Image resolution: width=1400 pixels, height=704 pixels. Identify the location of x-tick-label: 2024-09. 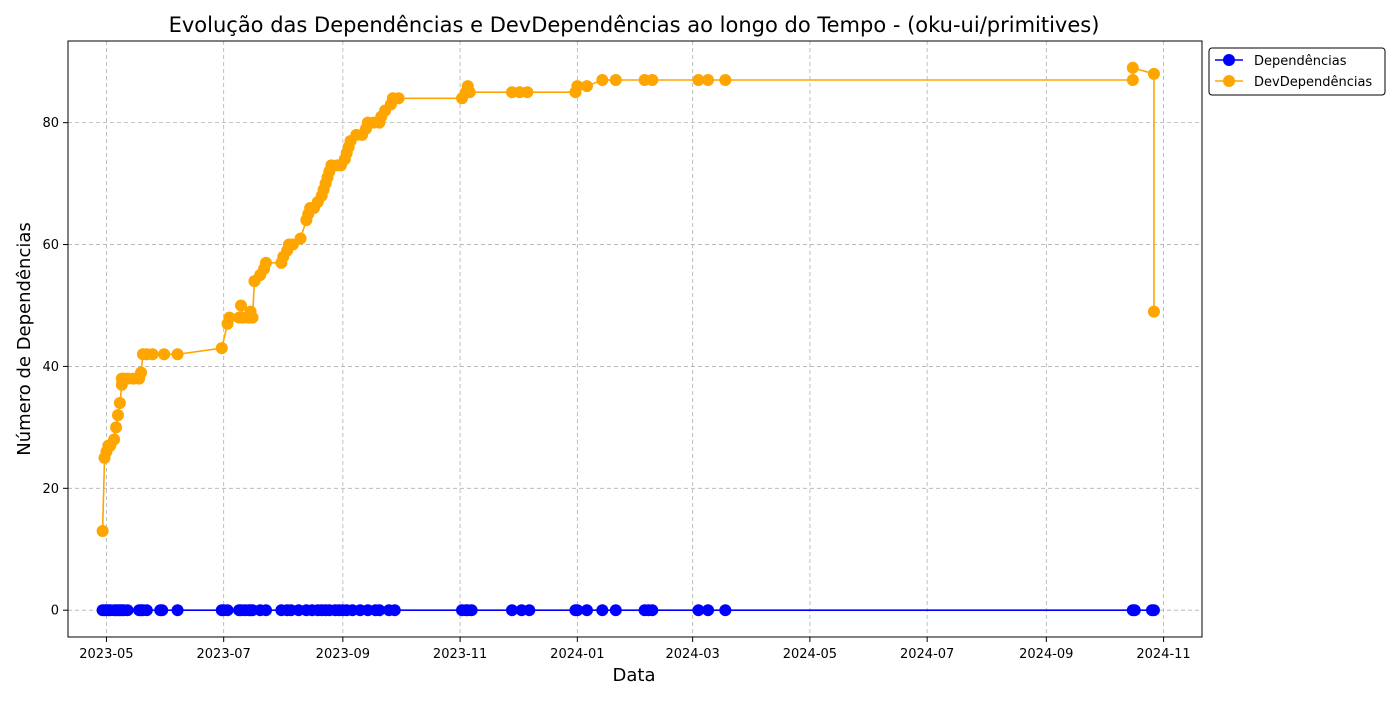
(1046, 654).